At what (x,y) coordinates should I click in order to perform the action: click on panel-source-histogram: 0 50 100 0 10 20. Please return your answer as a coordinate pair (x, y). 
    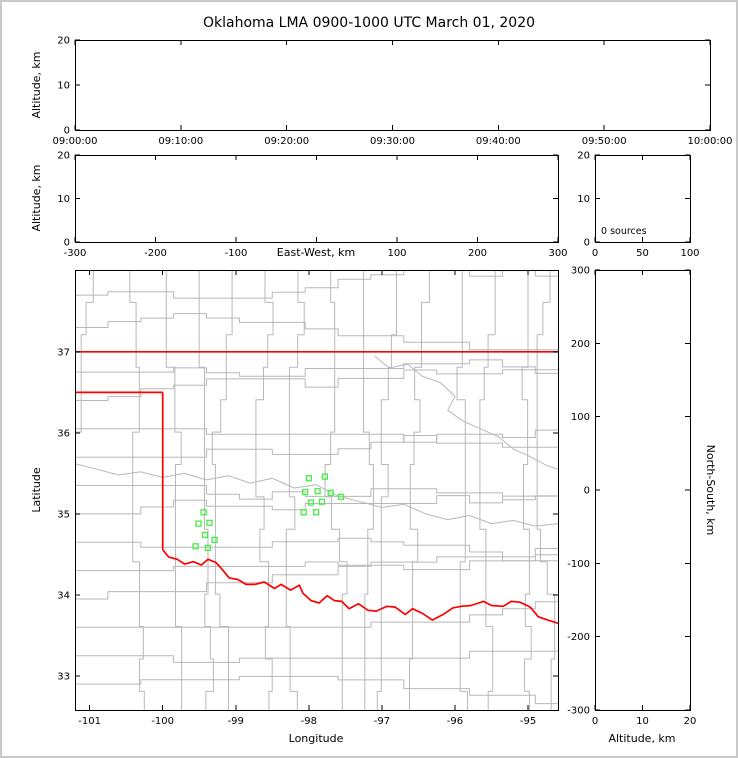
    Looking at the image, I should click on (638, 205).